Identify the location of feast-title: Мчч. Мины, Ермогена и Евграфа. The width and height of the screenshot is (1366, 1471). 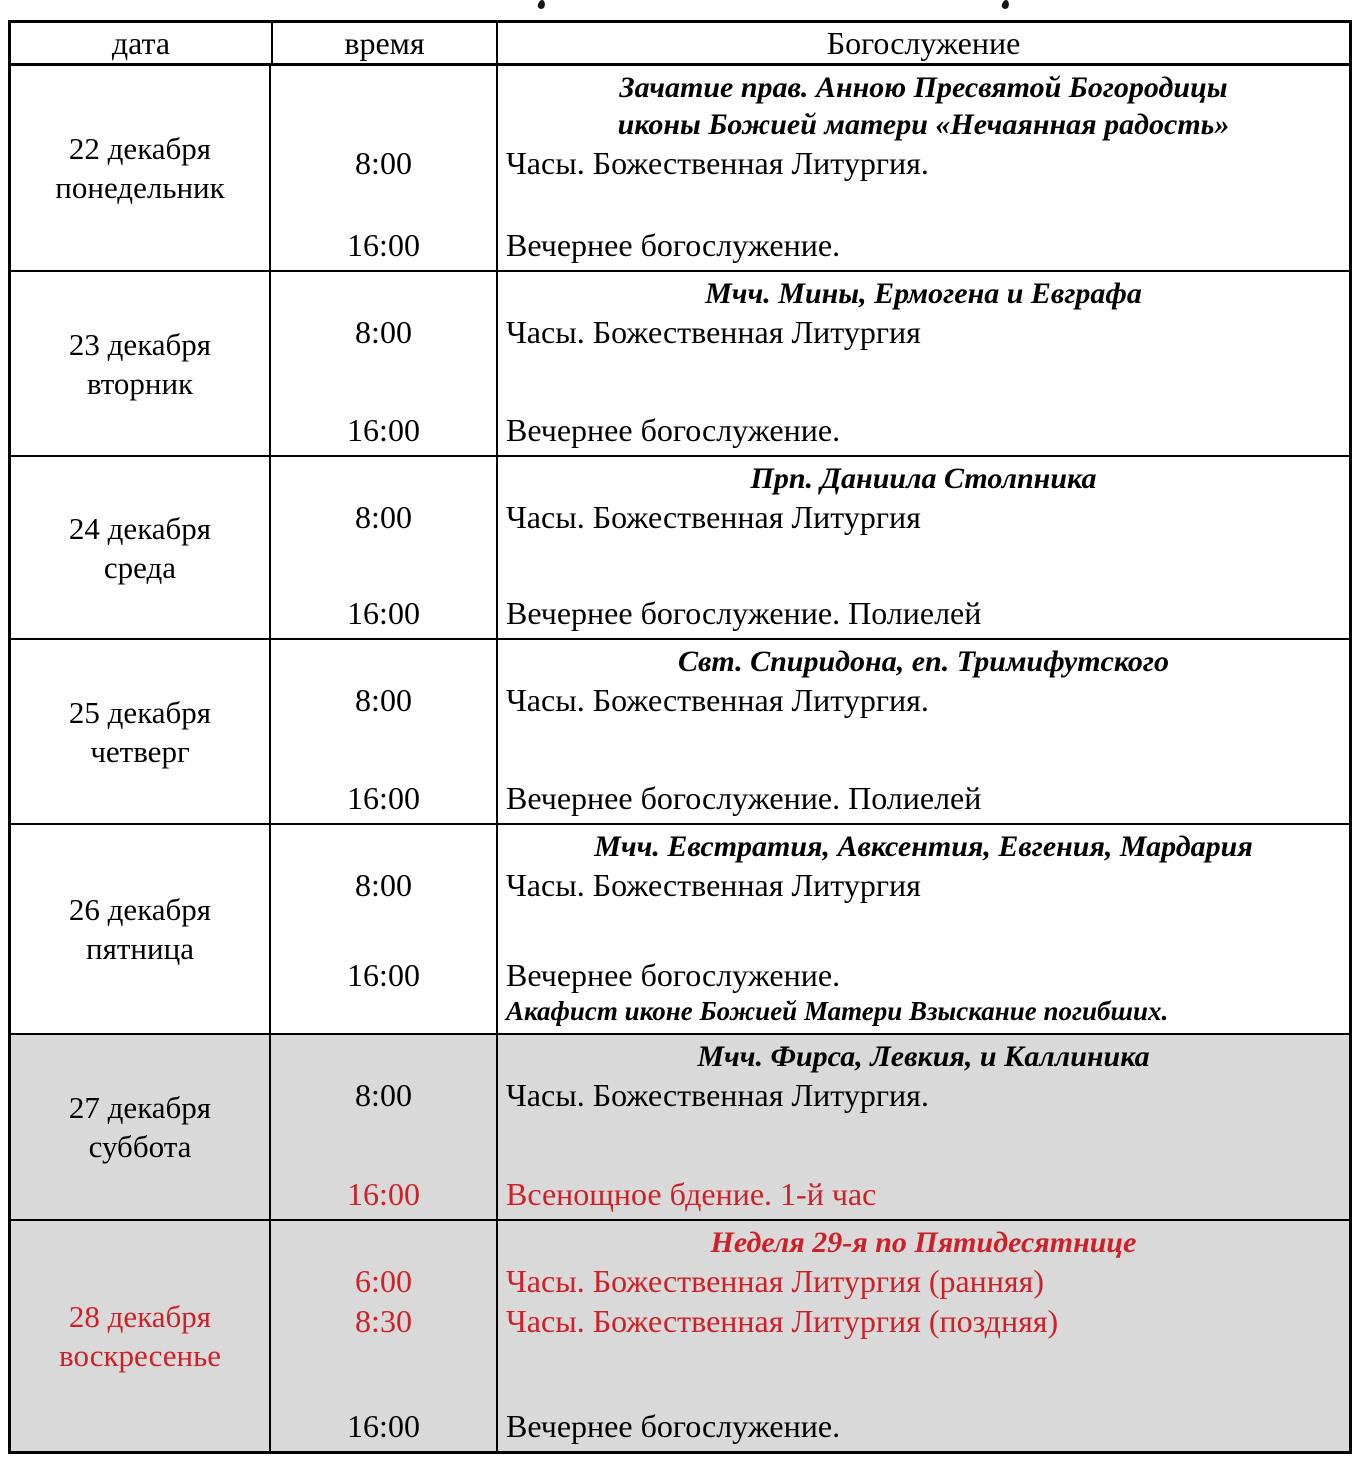
(923, 293).